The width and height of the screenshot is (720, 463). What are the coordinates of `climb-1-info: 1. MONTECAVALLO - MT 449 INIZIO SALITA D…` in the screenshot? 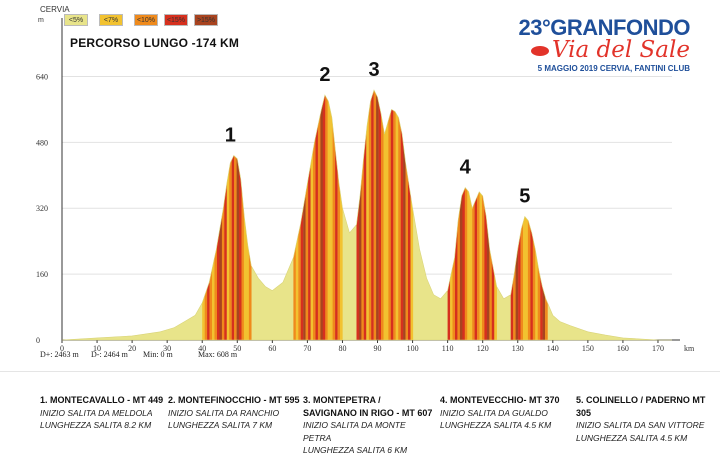 It's located at (110, 413).